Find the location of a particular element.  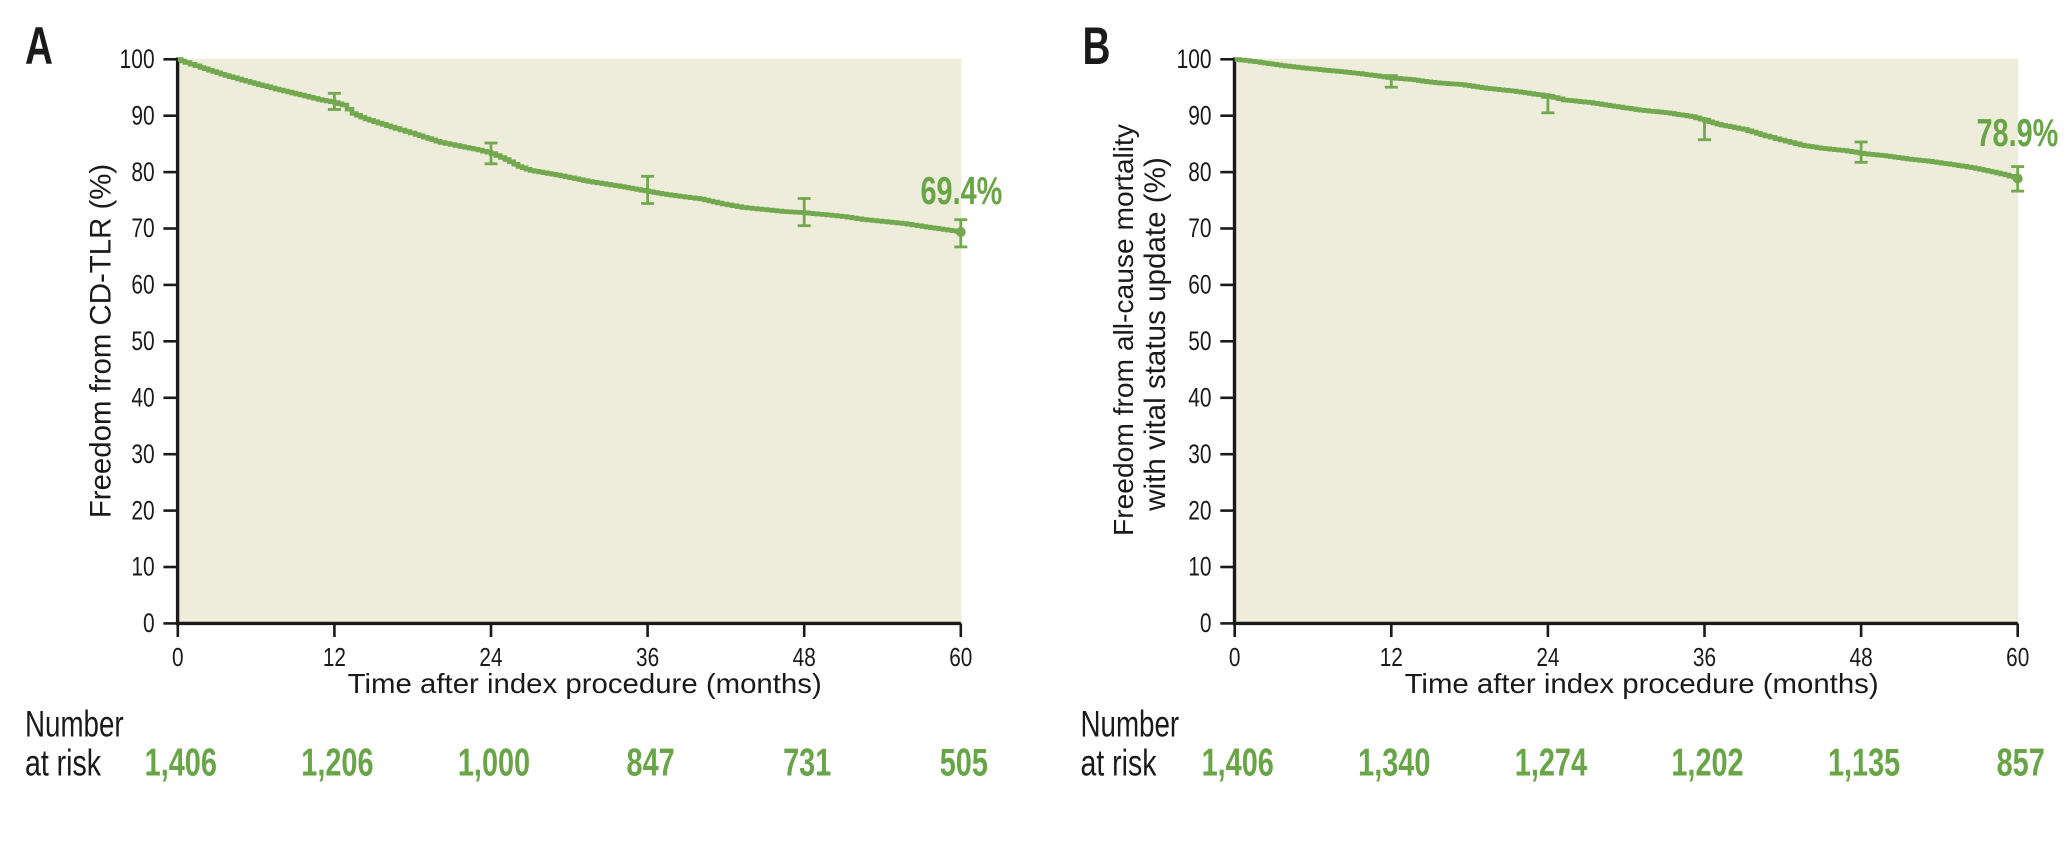

svg-text: 1,274 is located at coordinates (1551, 762).